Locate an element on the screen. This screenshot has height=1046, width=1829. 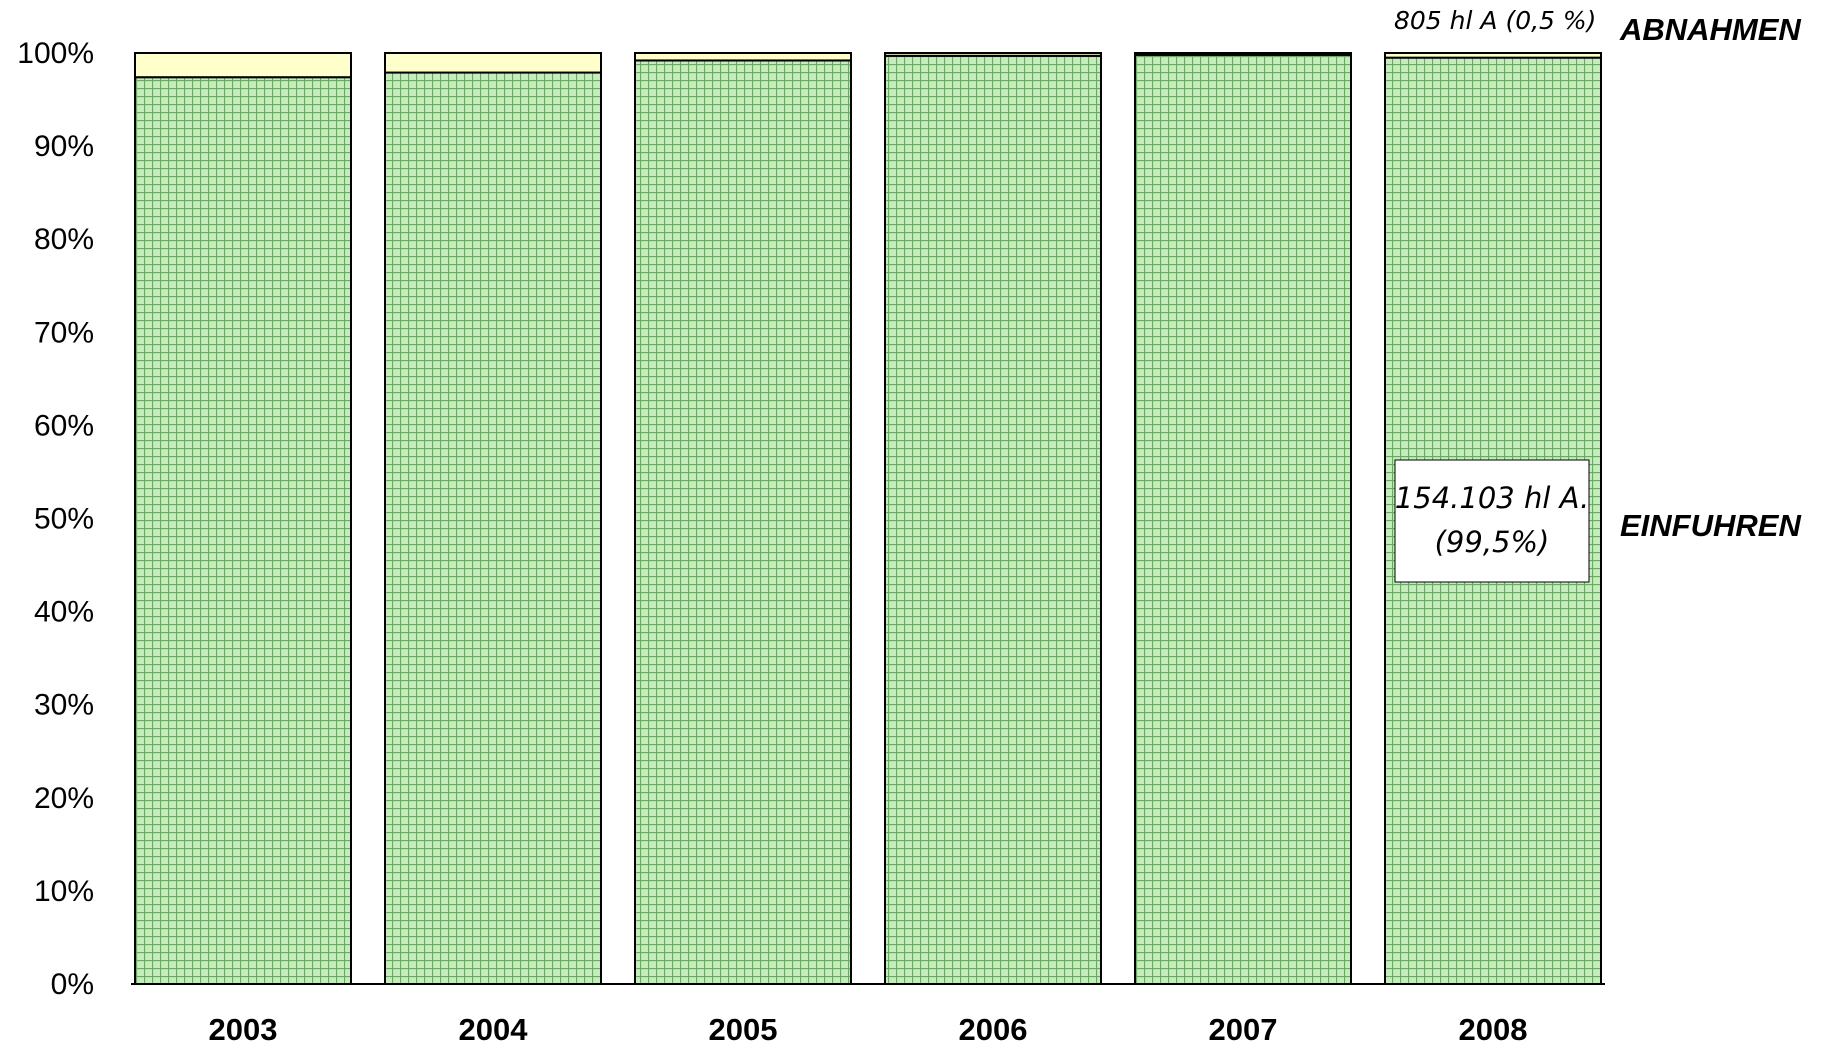
y-tick-label: 90% is located at coordinates (64, 146).